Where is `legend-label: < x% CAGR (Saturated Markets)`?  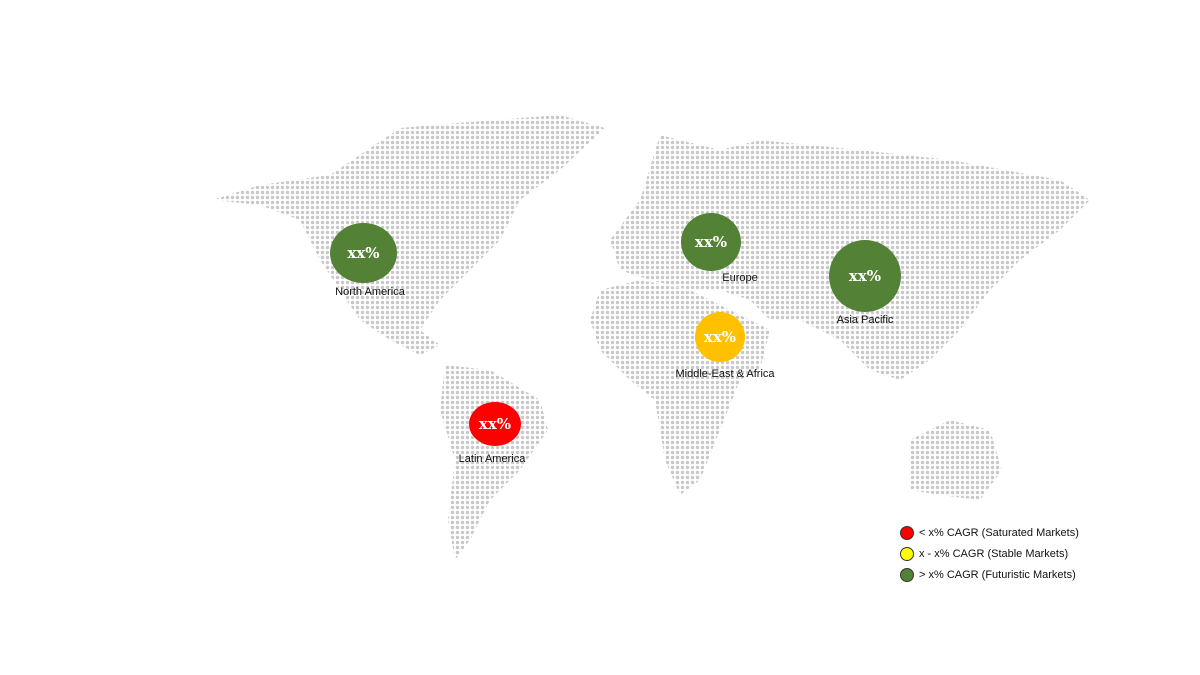
legend-label: < x% CAGR (Saturated Markets) is located at coordinates (999, 532).